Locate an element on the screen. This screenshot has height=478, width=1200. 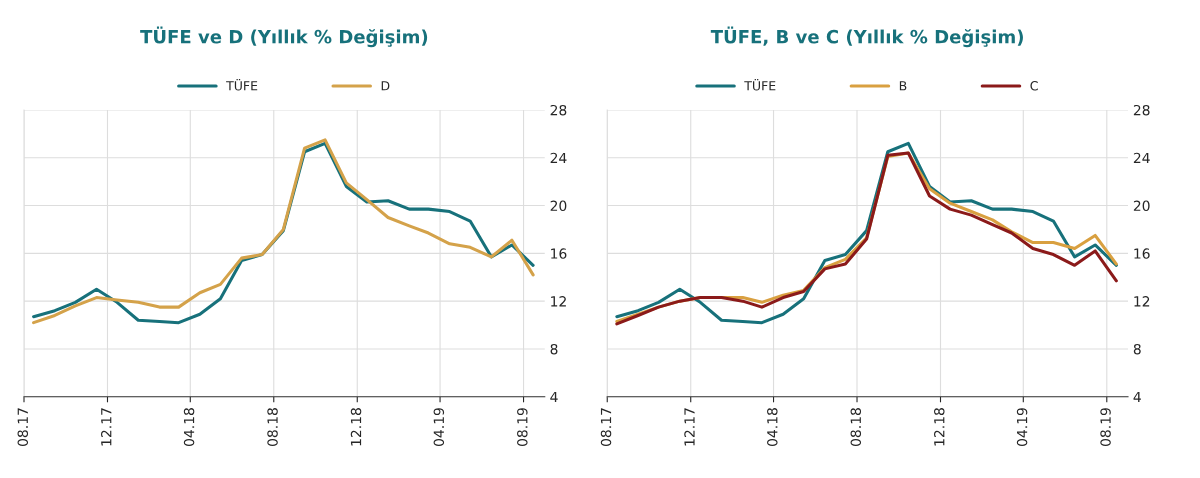
legend-label: D is located at coordinates (385, 86).